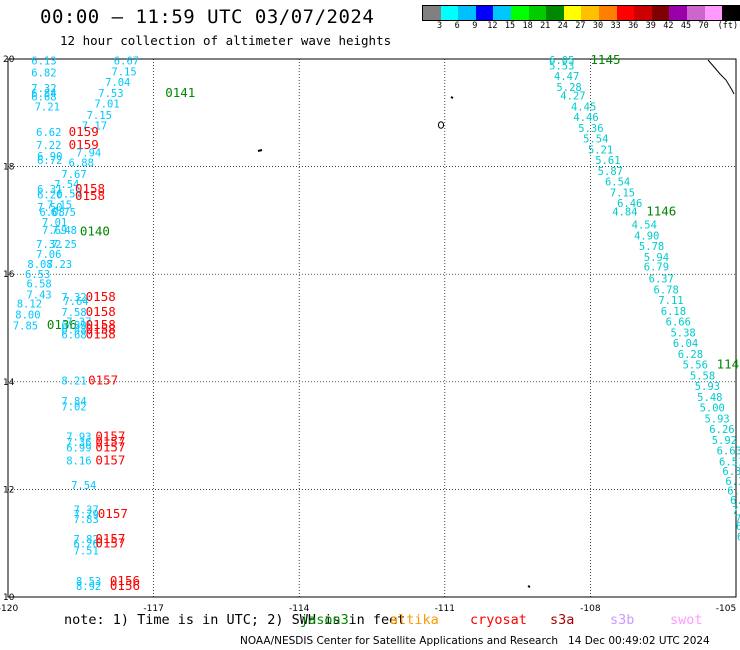 This screenshot has width=740, height=650. Describe the element at coordinates (661, 280) in the screenshot. I see `wave-height-label: 6.37` at that location.